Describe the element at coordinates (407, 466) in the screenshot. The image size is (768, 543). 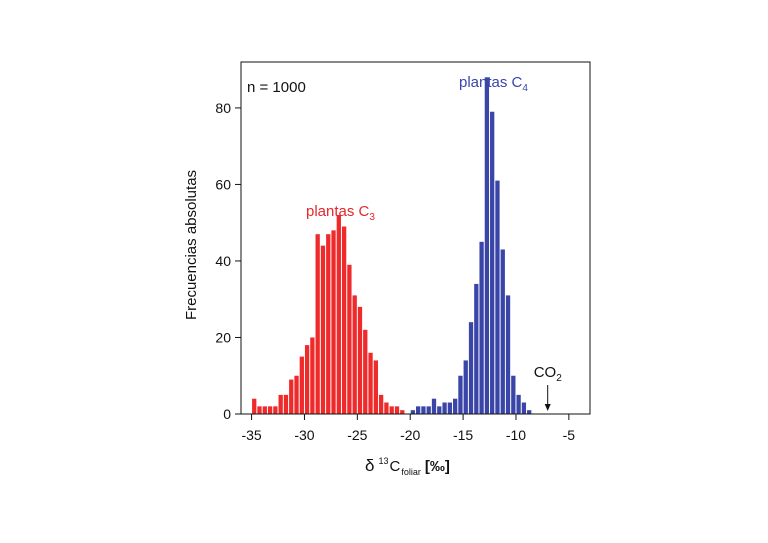
I see `x-axis-label: δ 13Cfoliar [‰]` at that location.